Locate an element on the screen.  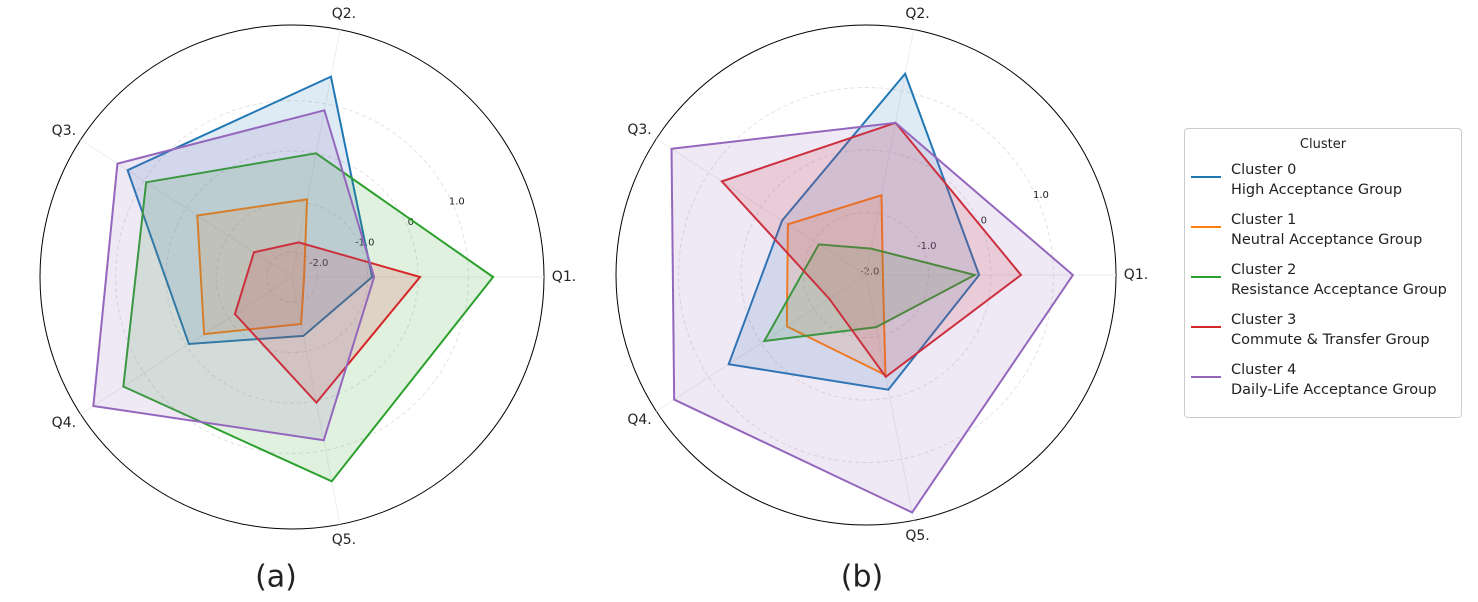
legend-label: Cluster 4 Daily-Life Acceptance Group is located at coordinates (1334, 380).